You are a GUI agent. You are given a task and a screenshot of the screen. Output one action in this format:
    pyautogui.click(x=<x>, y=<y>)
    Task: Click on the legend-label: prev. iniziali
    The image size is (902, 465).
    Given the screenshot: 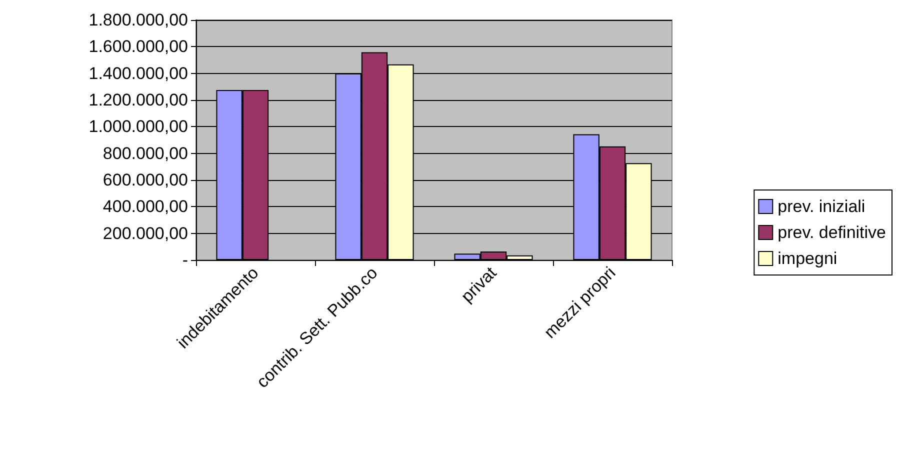 What is the action you would take?
    pyautogui.click(x=822, y=206)
    